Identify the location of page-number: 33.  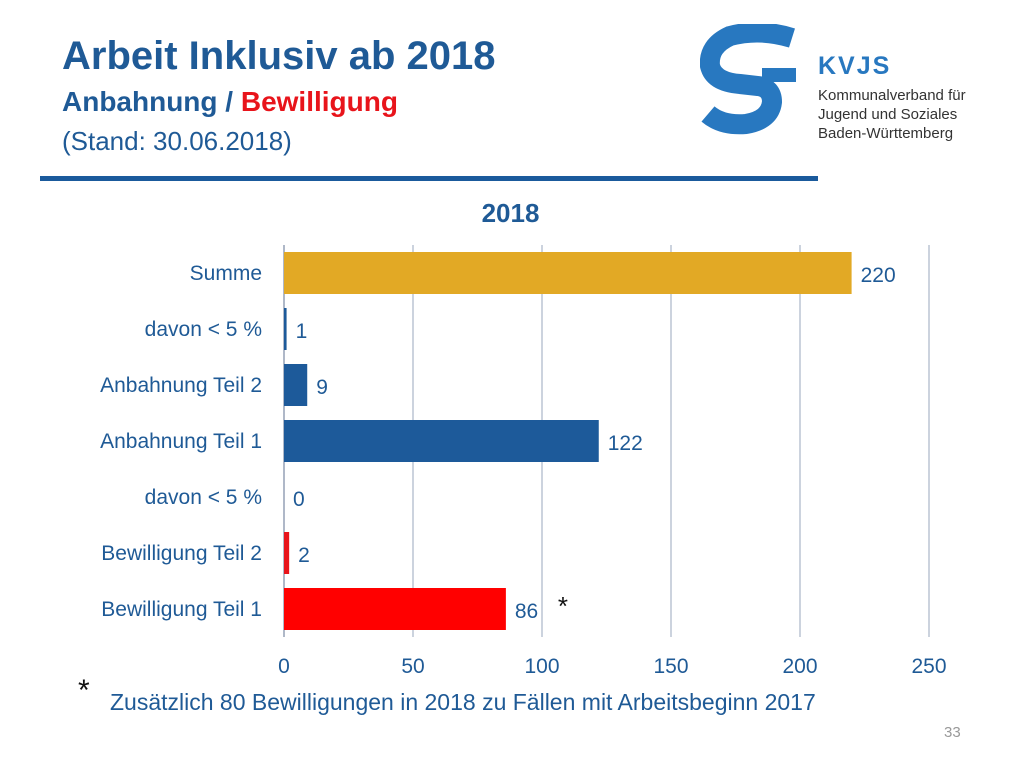
(952, 732).